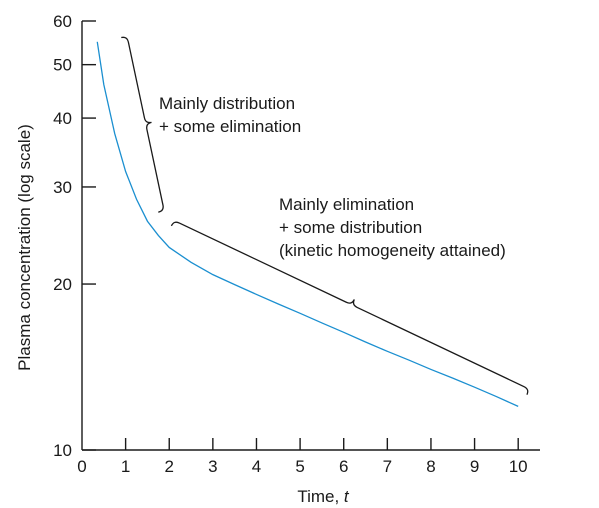 The image size is (599, 508). I want to click on y-tick-label: 10, so click(62, 450).